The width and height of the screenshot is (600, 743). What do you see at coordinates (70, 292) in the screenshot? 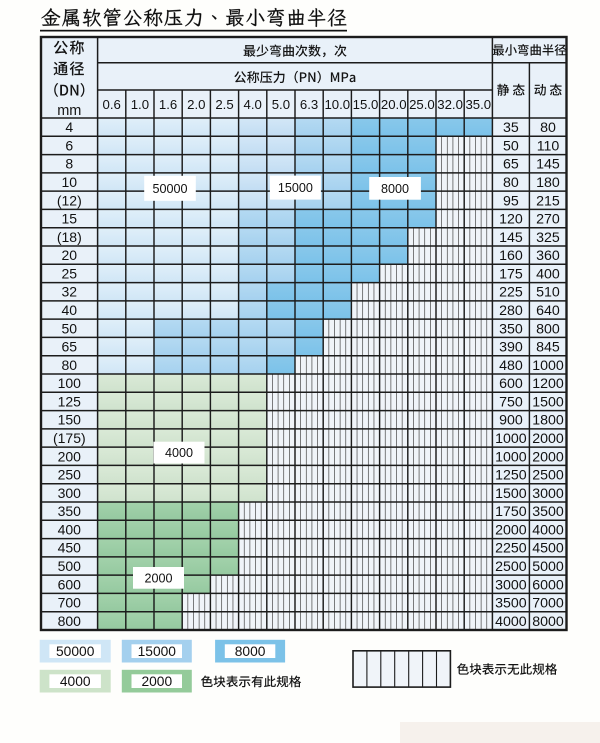
I see `svg-text: 32` at bounding box center [70, 292].